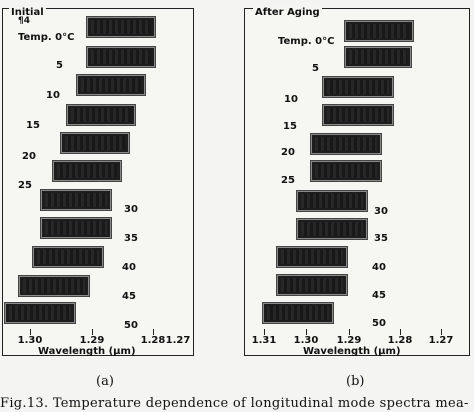  I want to click on panel-a-temp-10: 10, so click(53, 95).